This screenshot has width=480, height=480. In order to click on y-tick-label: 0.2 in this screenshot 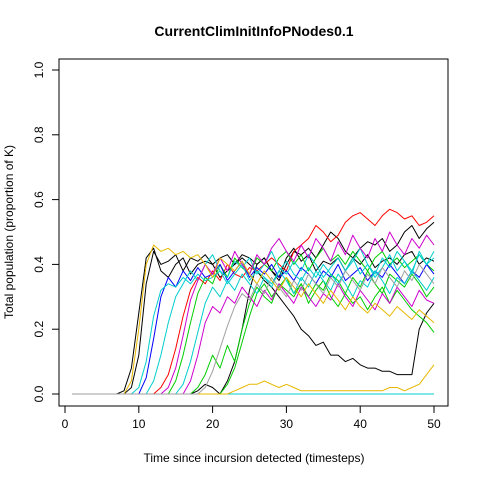, I will do `click(39, 329)`.